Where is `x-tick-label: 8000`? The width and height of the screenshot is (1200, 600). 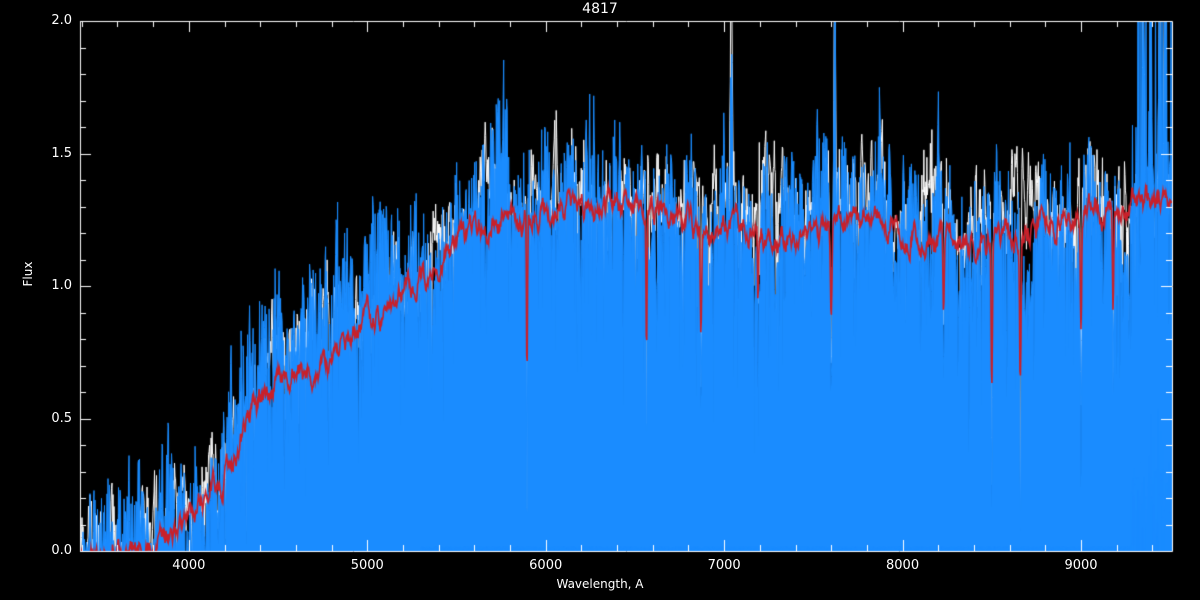
x-tick-label: 8000 is located at coordinates (903, 565).